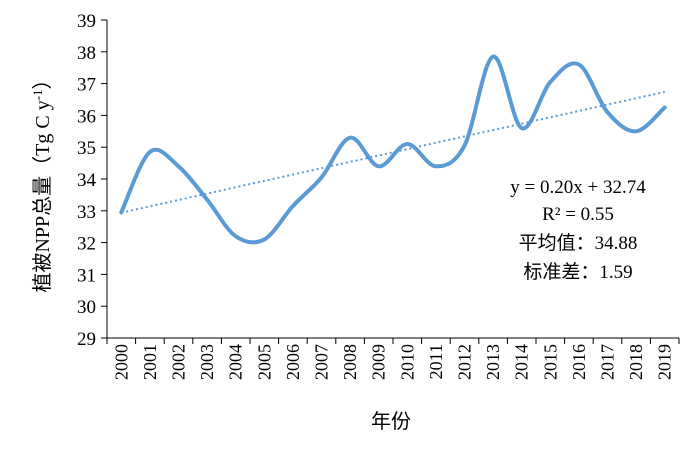 The image size is (700, 458). What do you see at coordinates (350, 362) in the screenshot?
I see `x-tick-label: 2008` at bounding box center [350, 362].